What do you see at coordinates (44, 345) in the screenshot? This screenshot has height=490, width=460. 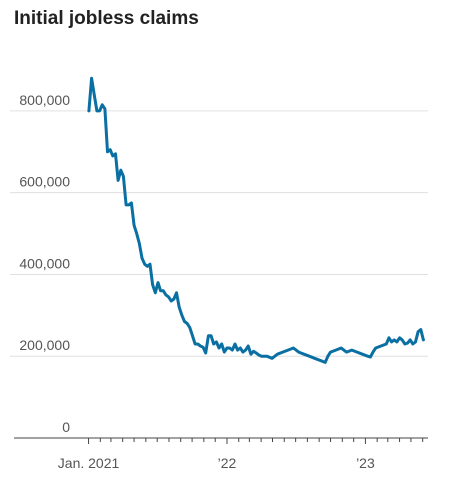 I see `y-tick-label: 200,000` at bounding box center [44, 345].